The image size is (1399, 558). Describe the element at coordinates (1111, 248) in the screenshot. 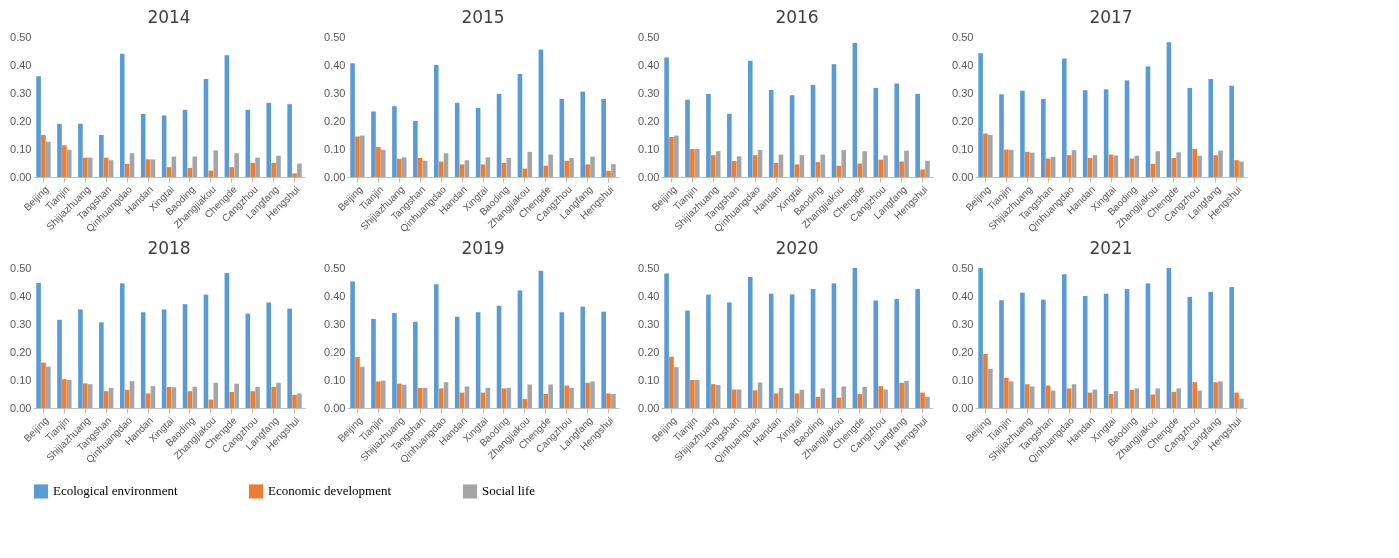

I see `chart-title: 2021` at that location.